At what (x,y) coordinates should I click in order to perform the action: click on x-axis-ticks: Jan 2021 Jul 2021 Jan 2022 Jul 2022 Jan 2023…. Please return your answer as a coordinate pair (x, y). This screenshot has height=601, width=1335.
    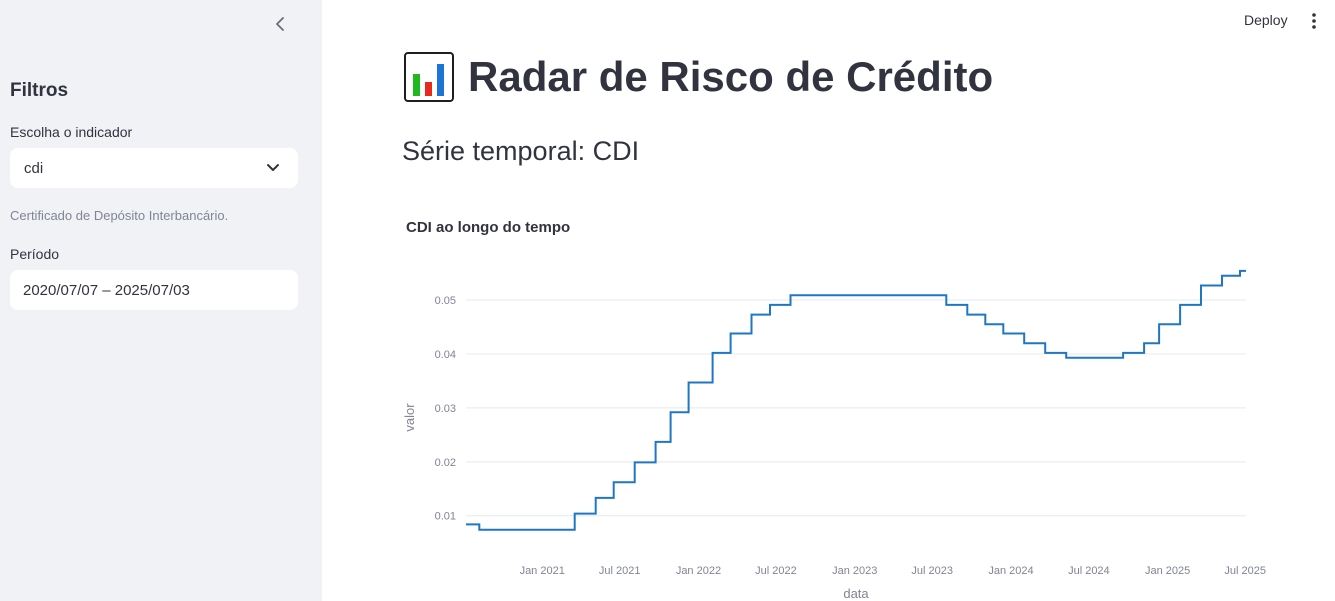
    Looking at the image, I should click on (893, 571).